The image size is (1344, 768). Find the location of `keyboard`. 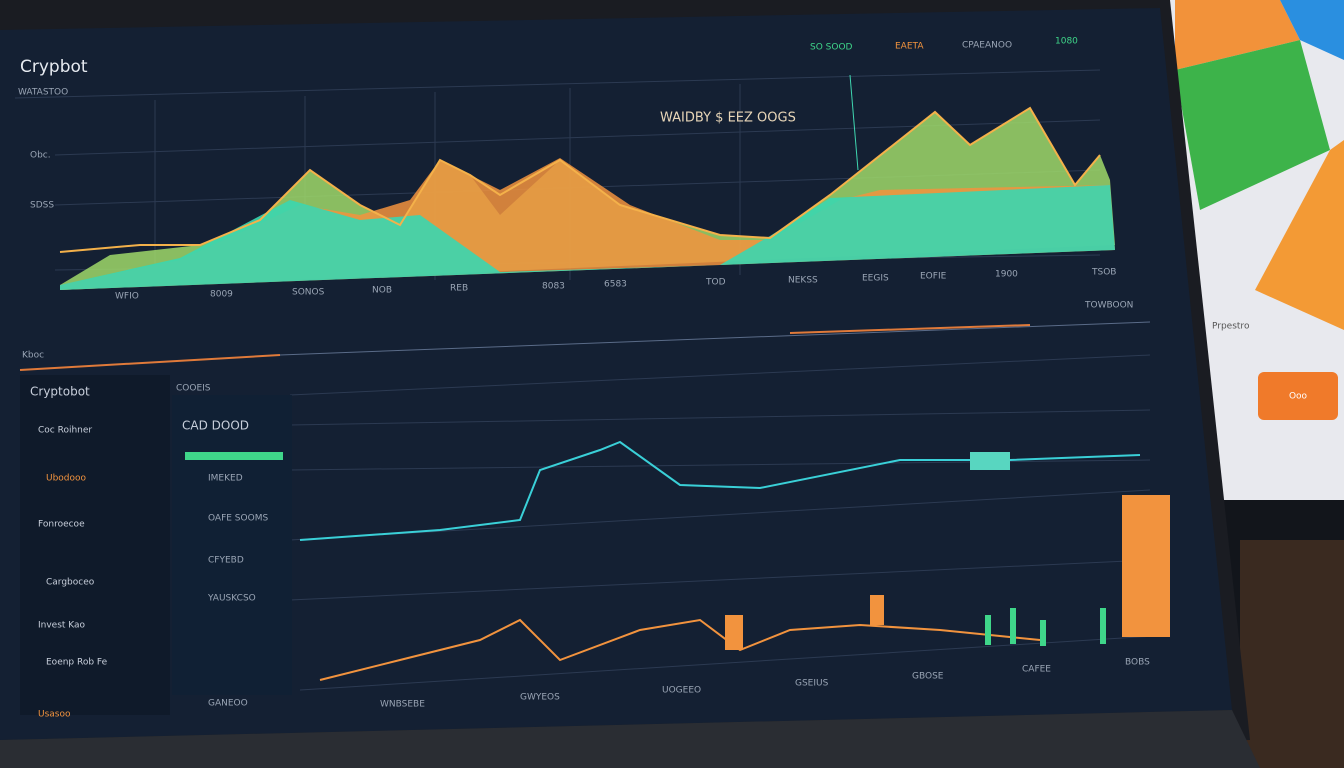

keyboard is located at coordinates (630, 739).